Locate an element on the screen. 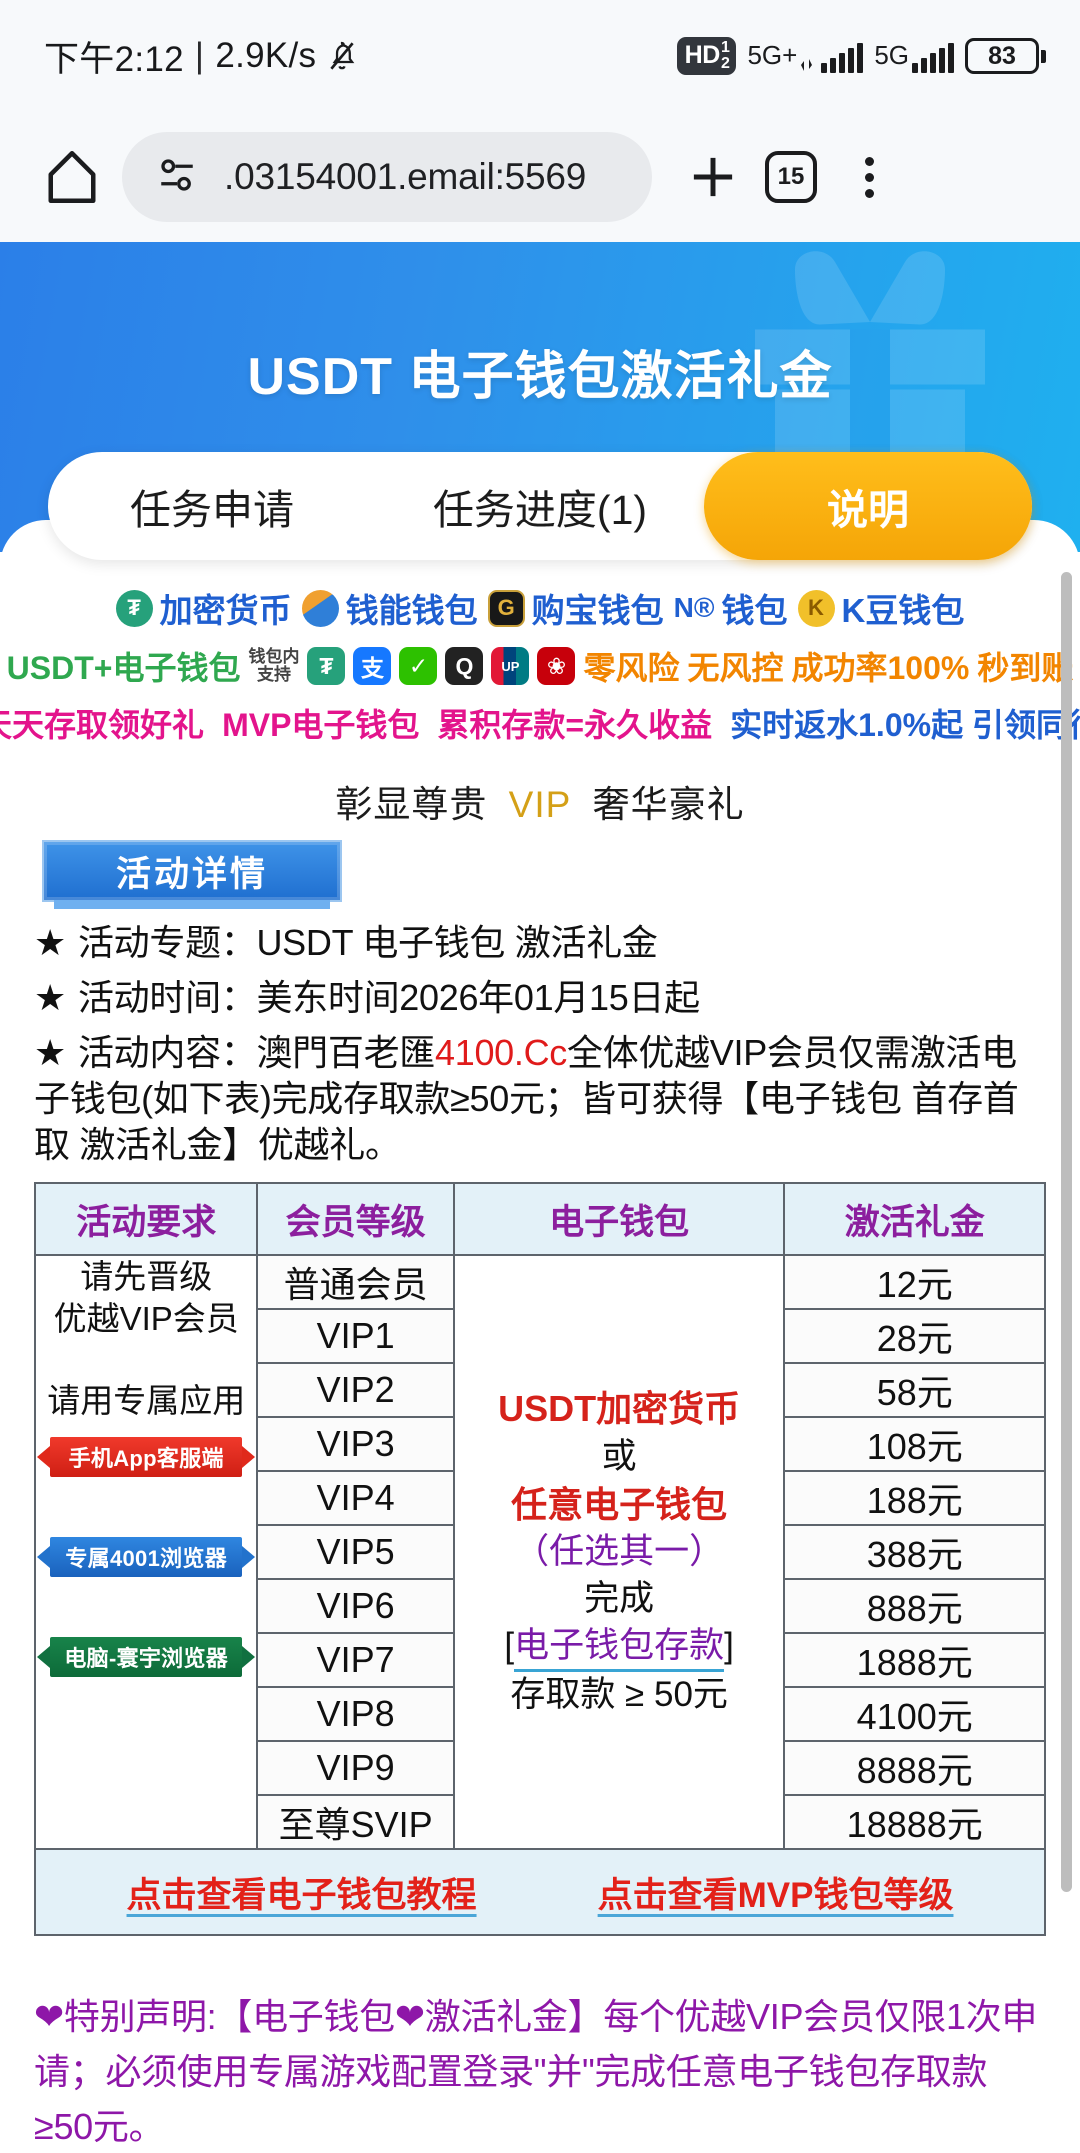  wallet-brand-label: 购宝钱包 is located at coordinates (597, 610).